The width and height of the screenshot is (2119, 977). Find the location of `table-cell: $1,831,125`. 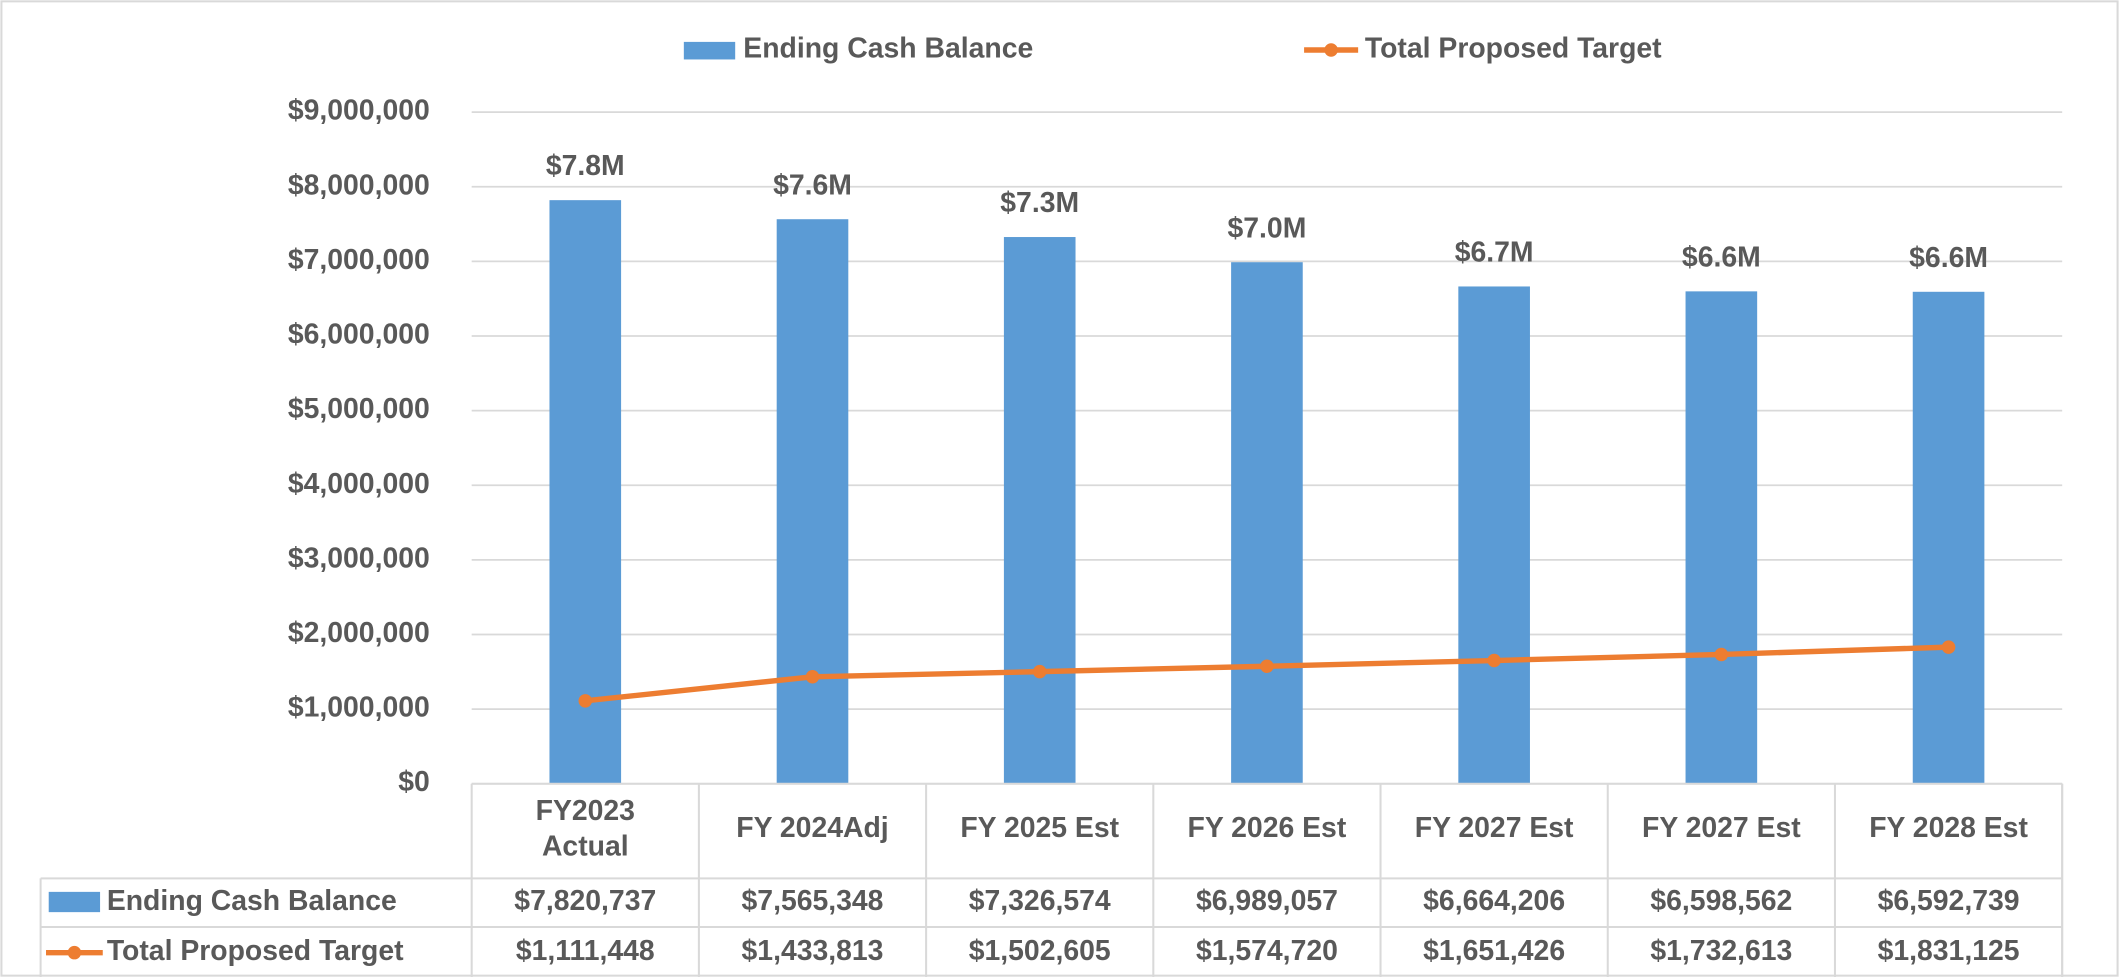

table-cell: $1,831,125 is located at coordinates (1949, 951).